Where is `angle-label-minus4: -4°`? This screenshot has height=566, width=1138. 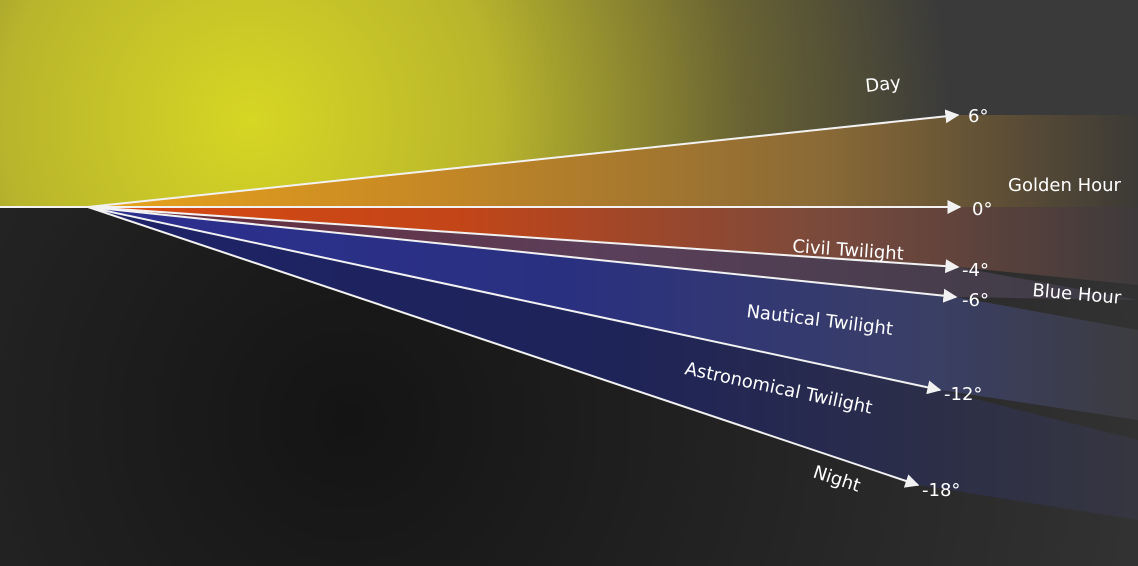 angle-label-minus4: -4° is located at coordinates (975, 270).